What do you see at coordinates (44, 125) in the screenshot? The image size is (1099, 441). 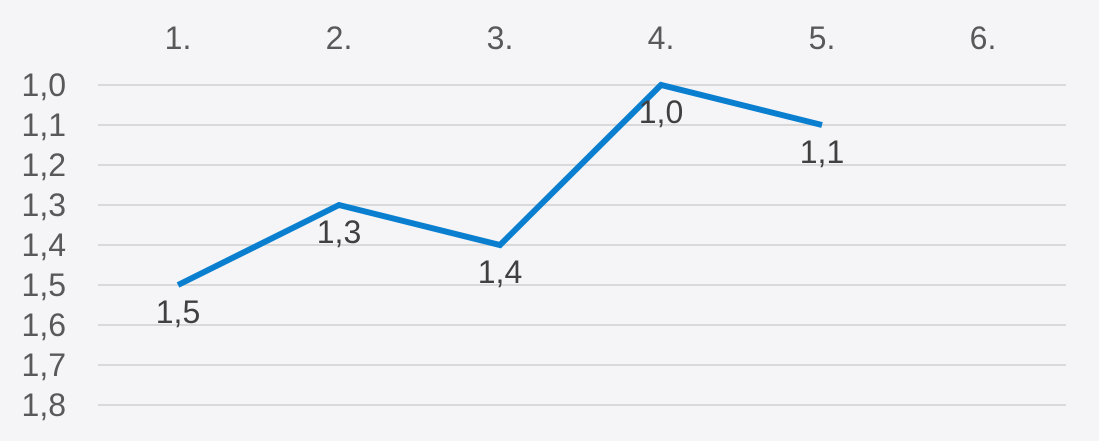 I see `y-tick-label: 1,1` at bounding box center [44, 125].